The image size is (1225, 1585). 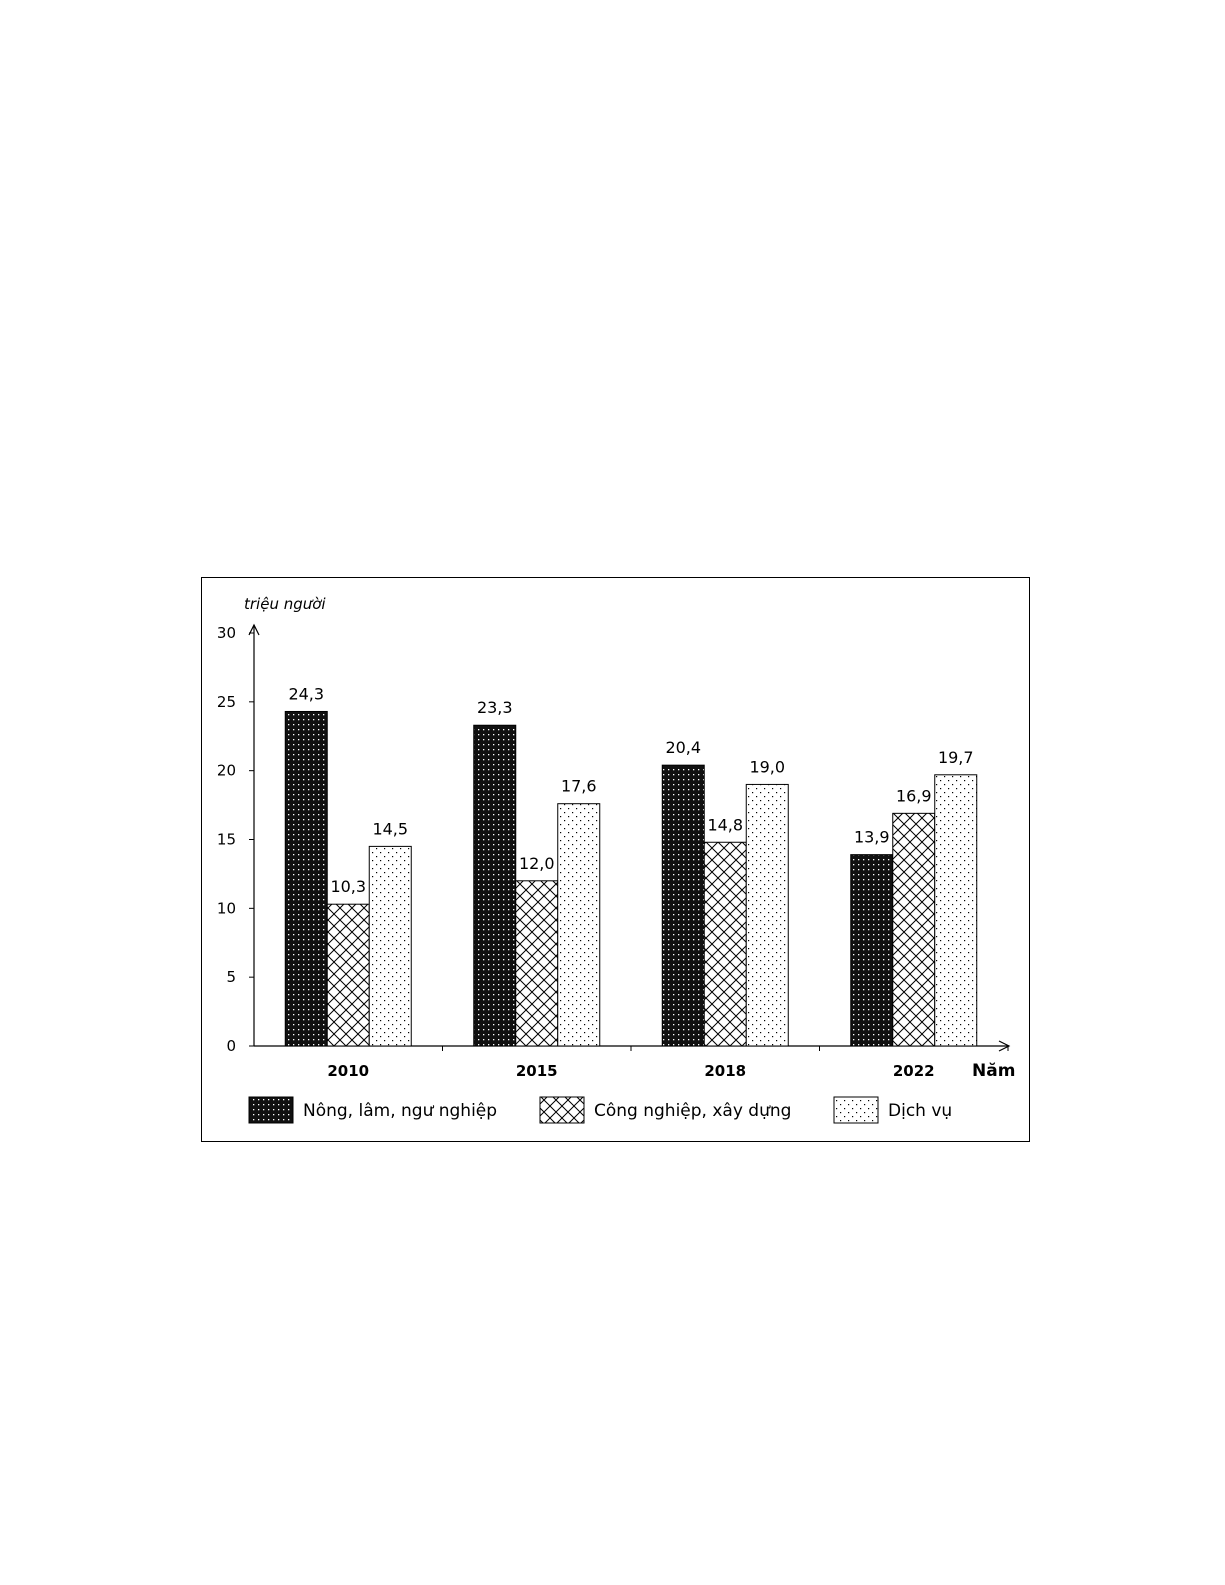 I want to click on data-label: 16,9, so click(x=914, y=795).